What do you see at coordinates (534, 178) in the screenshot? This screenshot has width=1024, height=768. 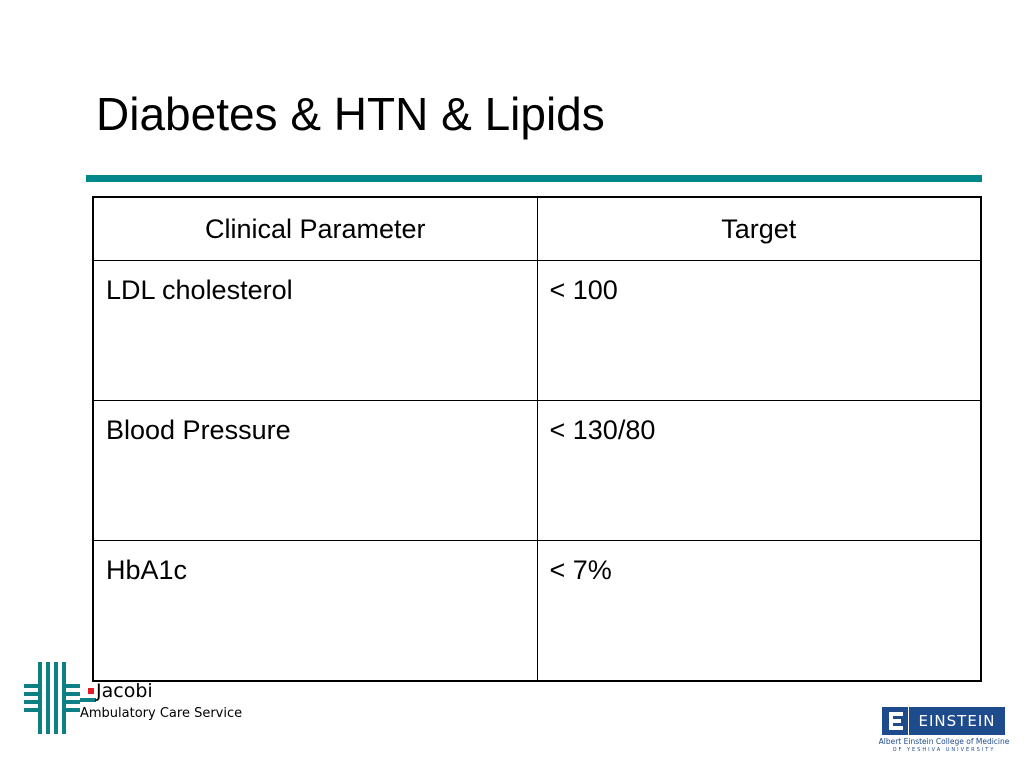 I see `title-divider` at bounding box center [534, 178].